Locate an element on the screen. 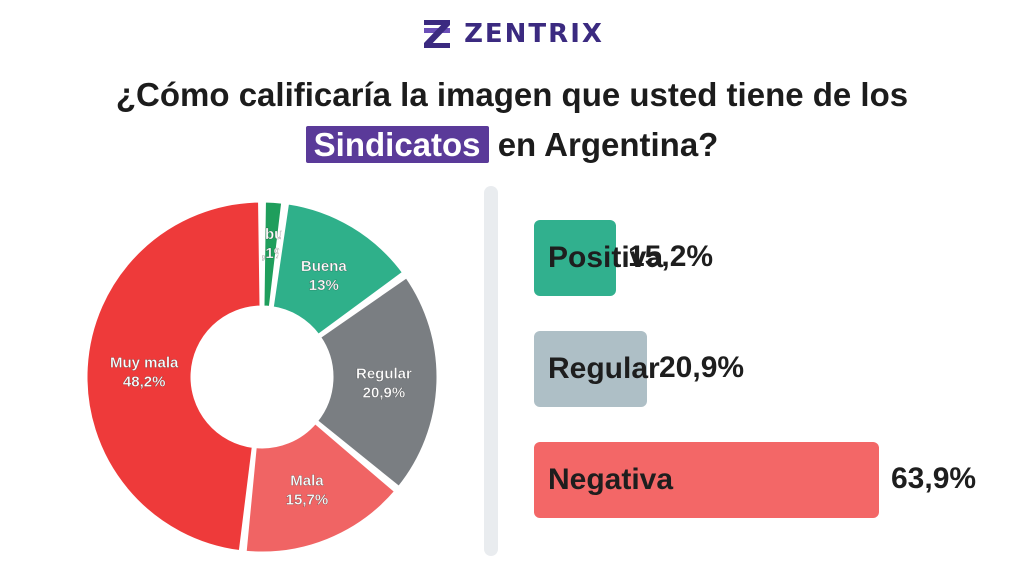  bar-value-label: 20,9% is located at coordinates (702, 367).